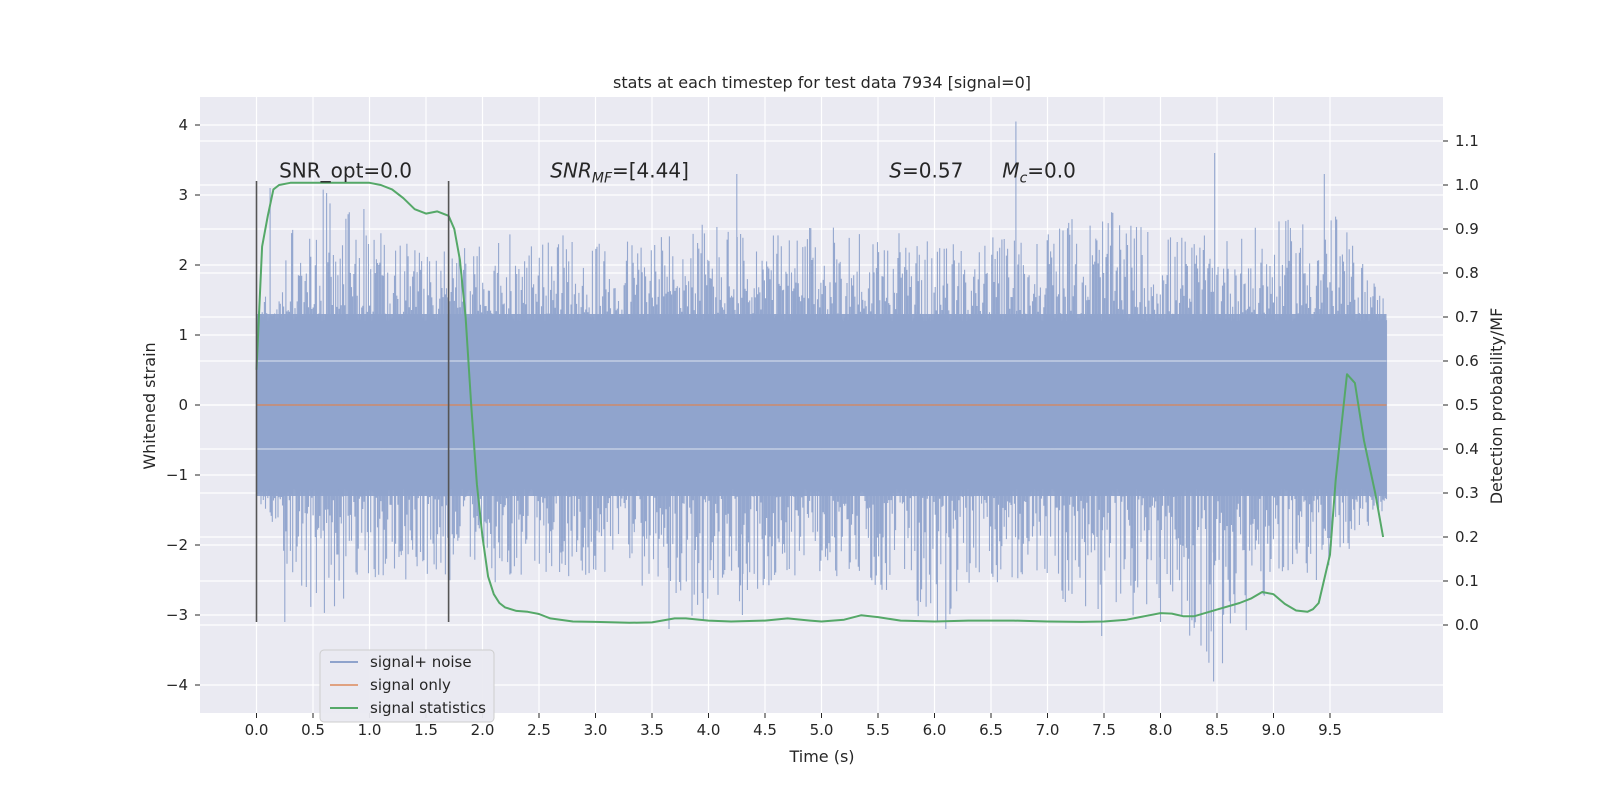  What do you see at coordinates (1496, 406) in the screenshot?
I see `right-y-axis-label: Detection probability/MF` at bounding box center [1496, 406].